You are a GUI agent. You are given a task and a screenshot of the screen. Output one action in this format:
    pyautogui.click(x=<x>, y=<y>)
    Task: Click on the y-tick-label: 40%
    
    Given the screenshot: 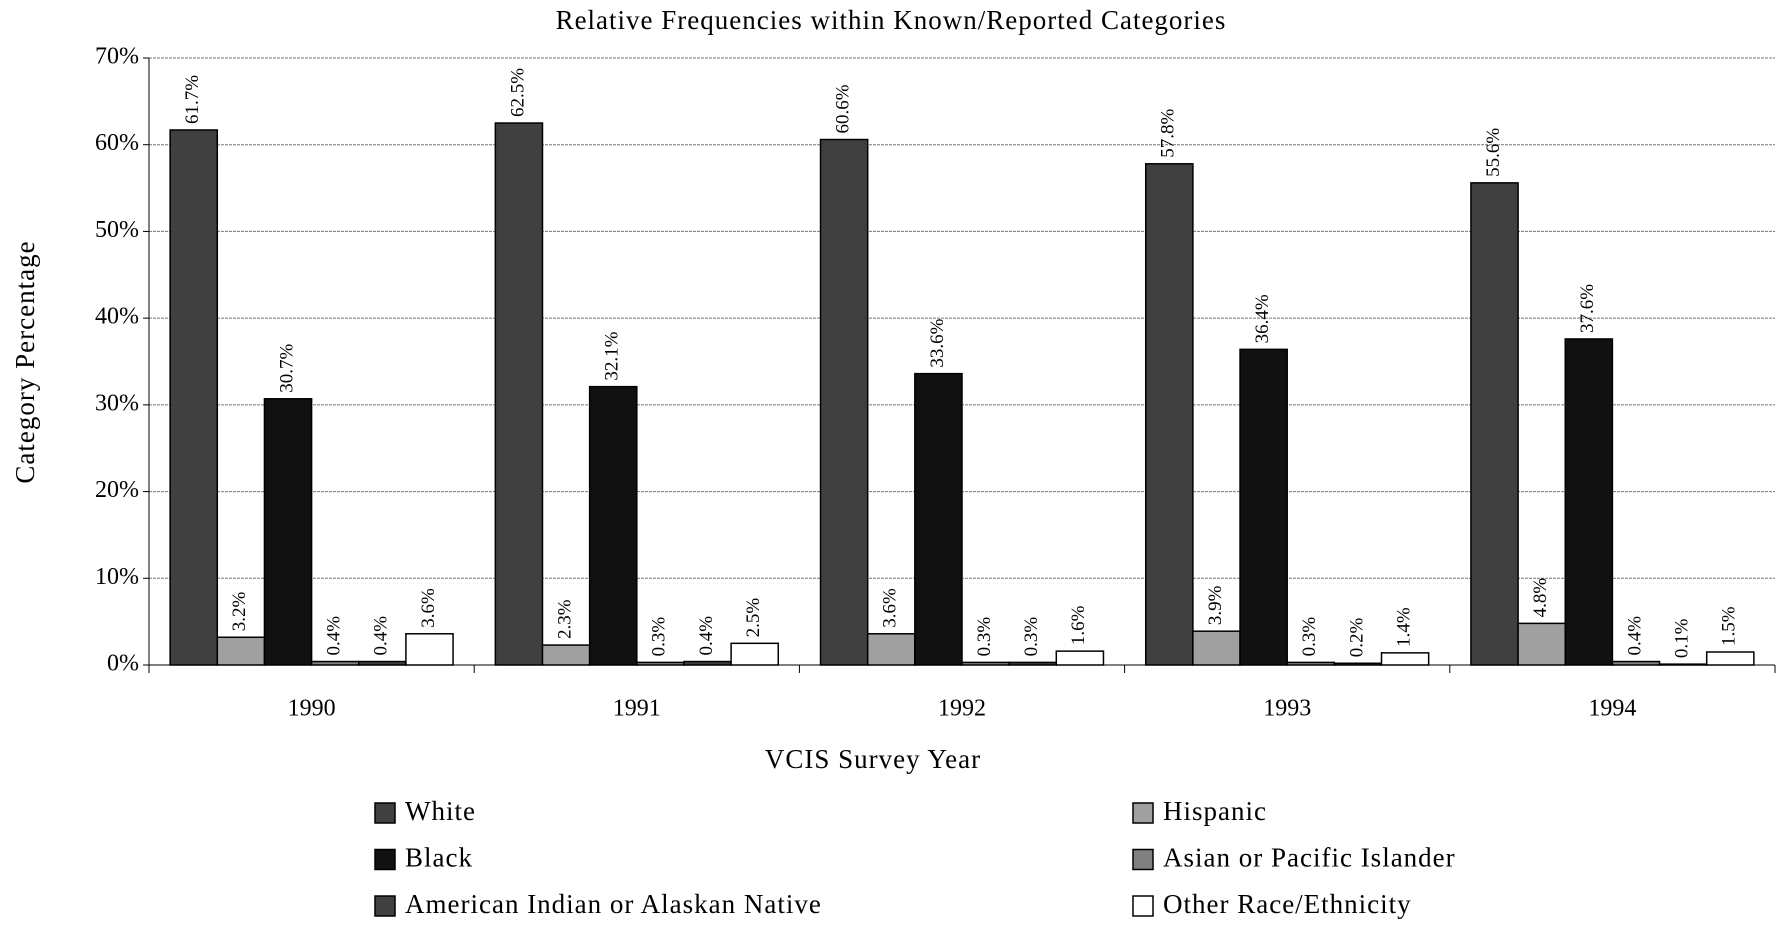 What is the action you would take?
    pyautogui.click(x=117, y=317)
    